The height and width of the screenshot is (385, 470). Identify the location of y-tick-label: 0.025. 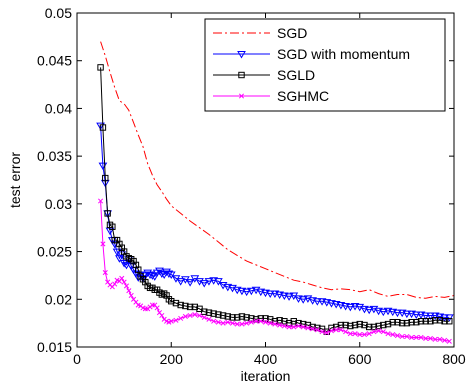
(54, 252).